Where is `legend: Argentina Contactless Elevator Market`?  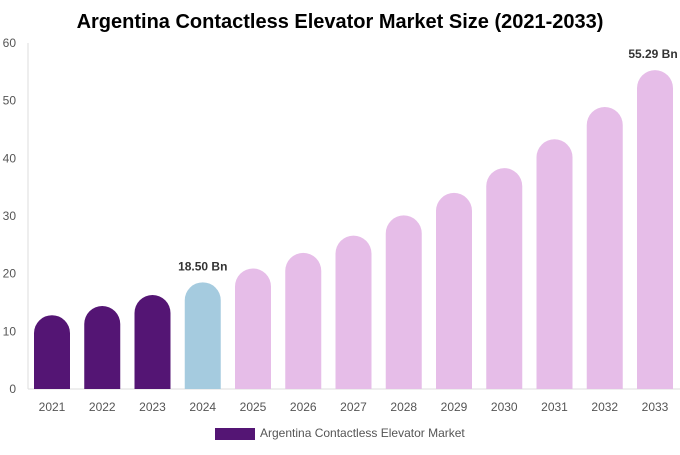
legend: Argentina Contactless Elevator Market is located at coordinates (340, 433).